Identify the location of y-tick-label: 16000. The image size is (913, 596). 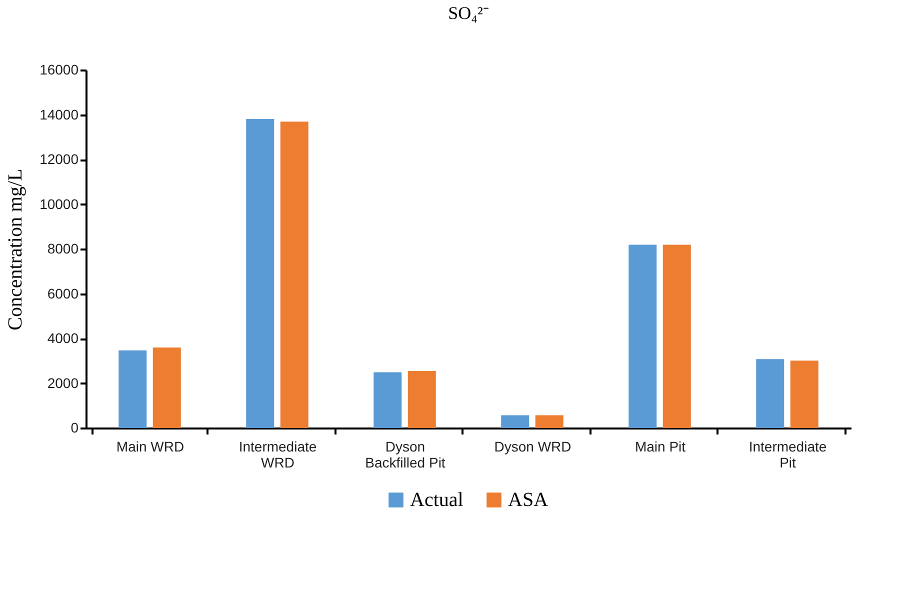
(59, 70).